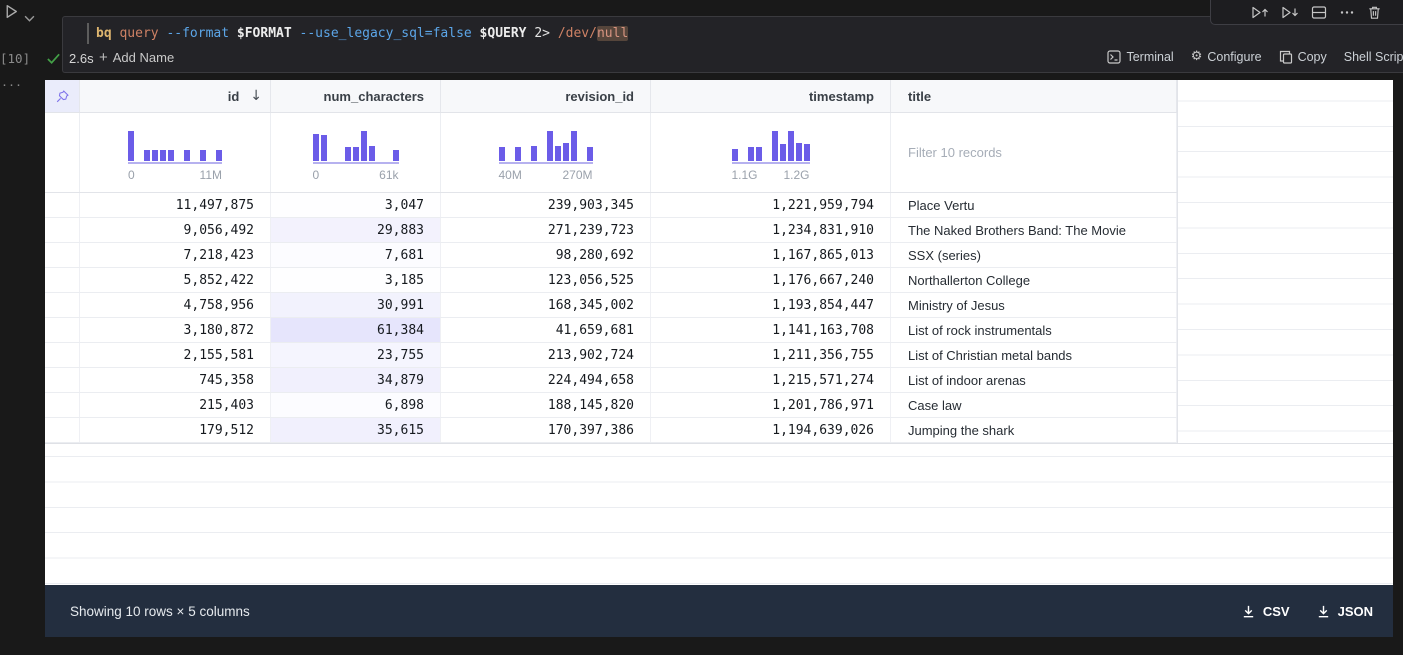 This screenshot has height=655, width=1403. I want to click on add-name-button: + Add Name, so click(137, 57).